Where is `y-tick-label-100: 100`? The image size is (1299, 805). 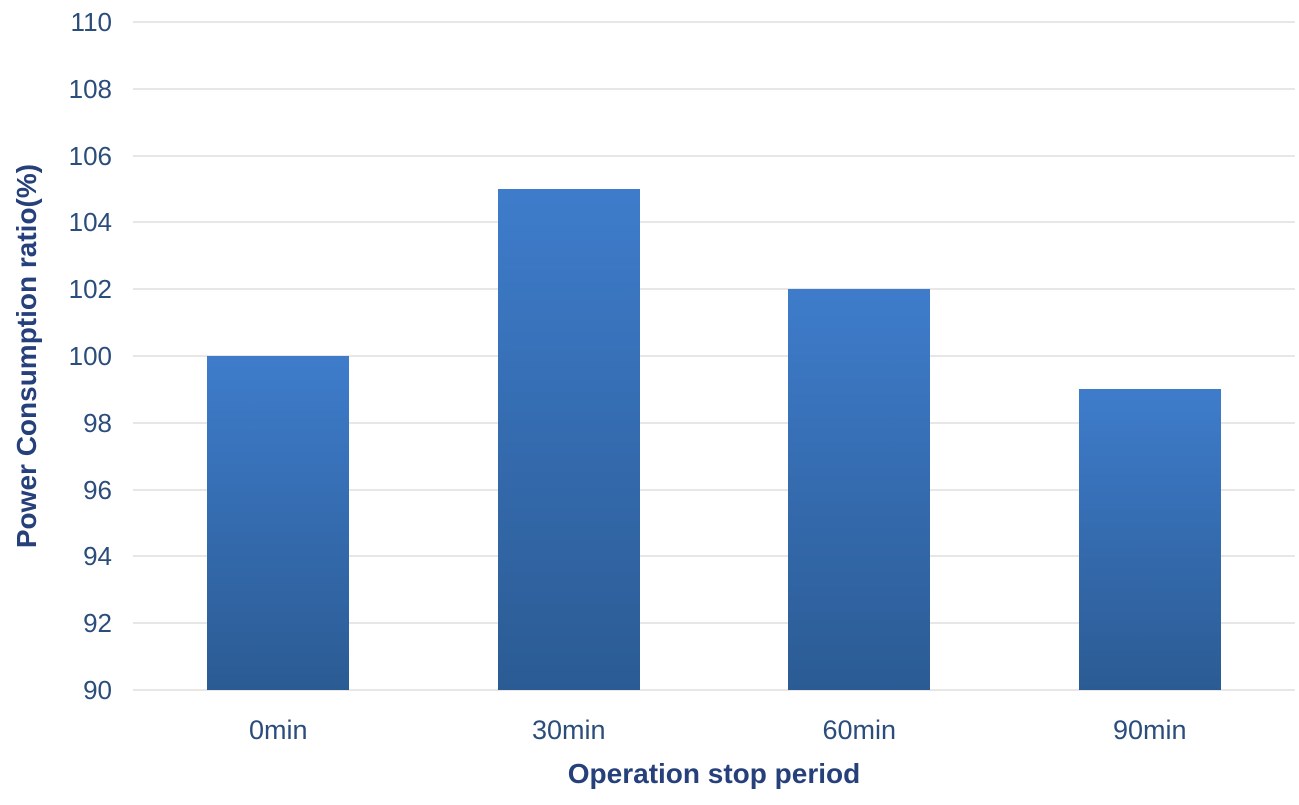
y-tick-label-100: 100 is located at coordinates (90, 356).